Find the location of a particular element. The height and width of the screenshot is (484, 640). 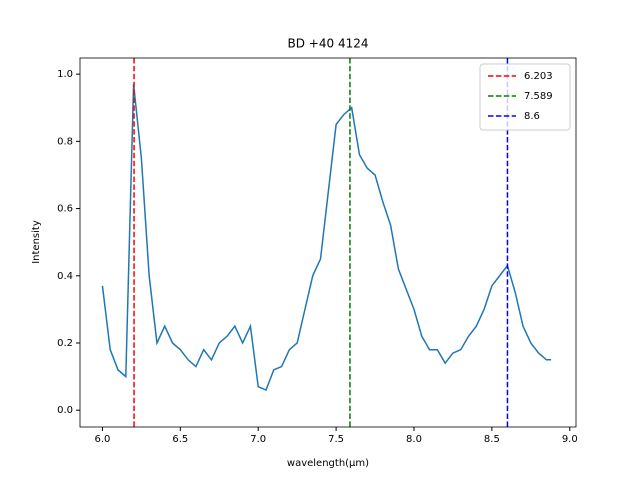

x-tick-label: 7.0 is located at coordinates (258, 439).